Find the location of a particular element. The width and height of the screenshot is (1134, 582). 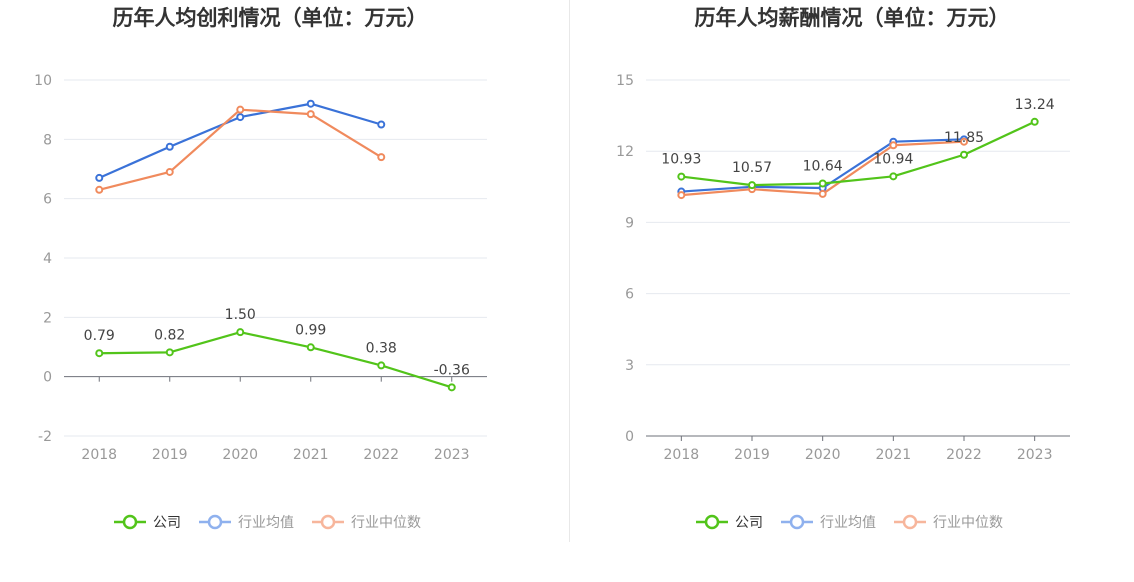

y-tick-label: 9 is located at coordinates (629, 223).